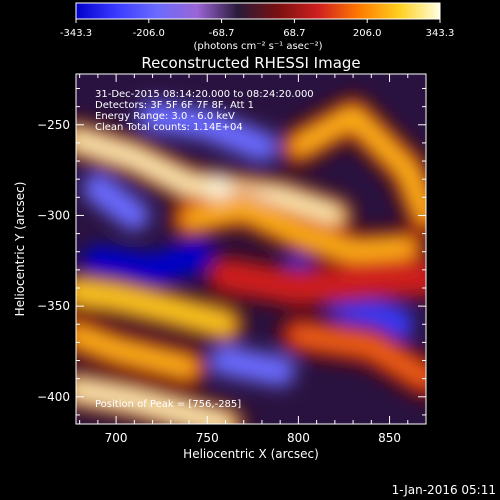 The image size is (500, 500). What do you see at coordinates (257, 46) in the screenshot?
I see `colorbar-units: (photons cm⁻² s⁻¹ asec⁻²)` at bounding box center [257, 46].